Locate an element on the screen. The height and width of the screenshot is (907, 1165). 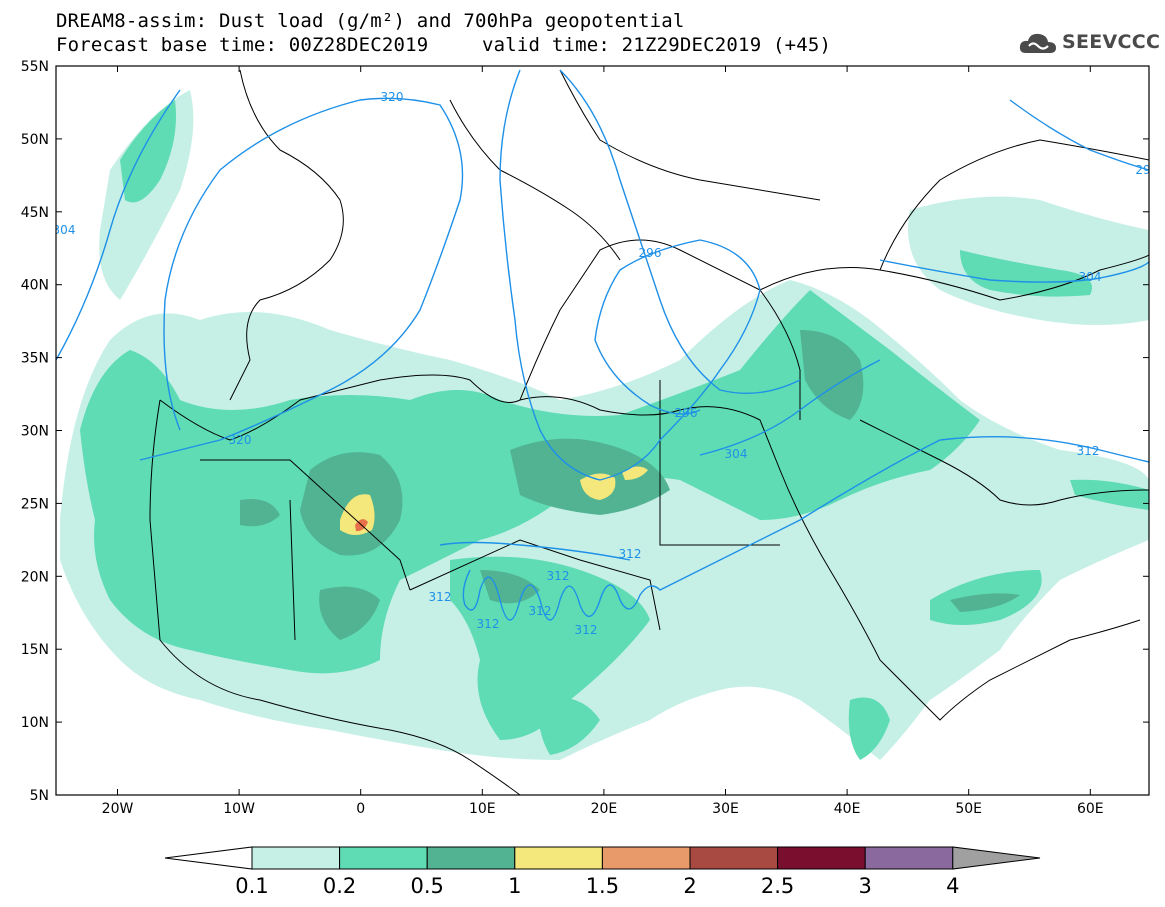
lat-label: 15N is located at coordinates (35, 650).